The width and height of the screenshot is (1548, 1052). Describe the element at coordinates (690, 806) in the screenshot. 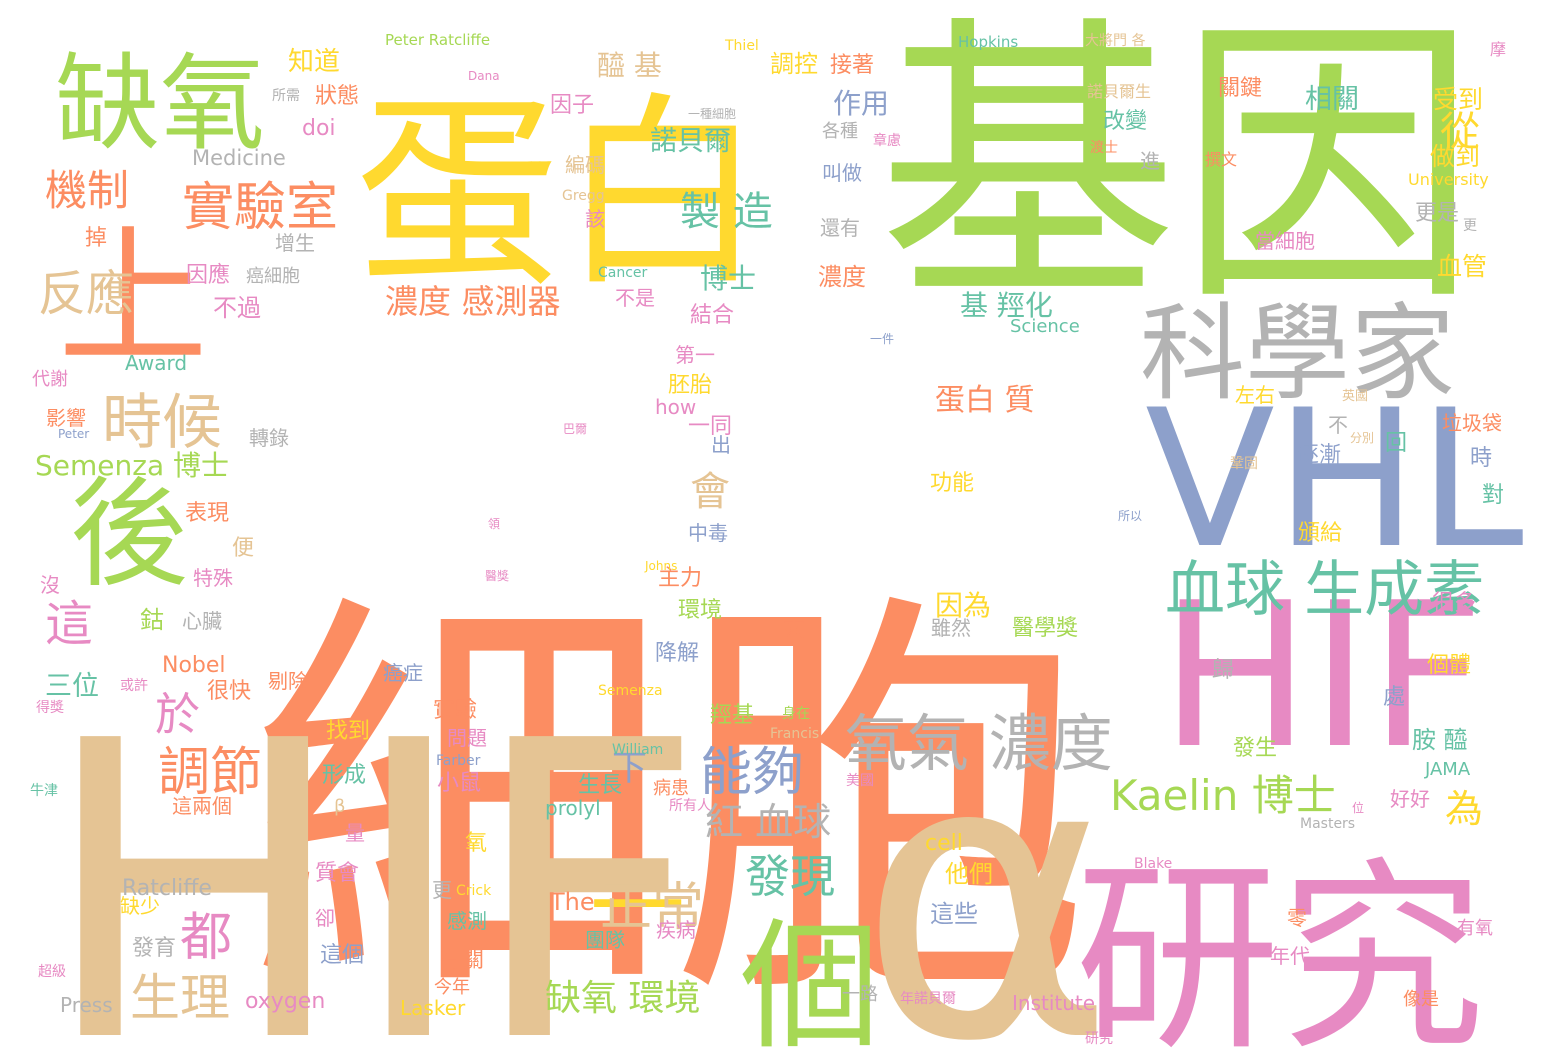

I see `cloud-word-153: 所有人` at that location.